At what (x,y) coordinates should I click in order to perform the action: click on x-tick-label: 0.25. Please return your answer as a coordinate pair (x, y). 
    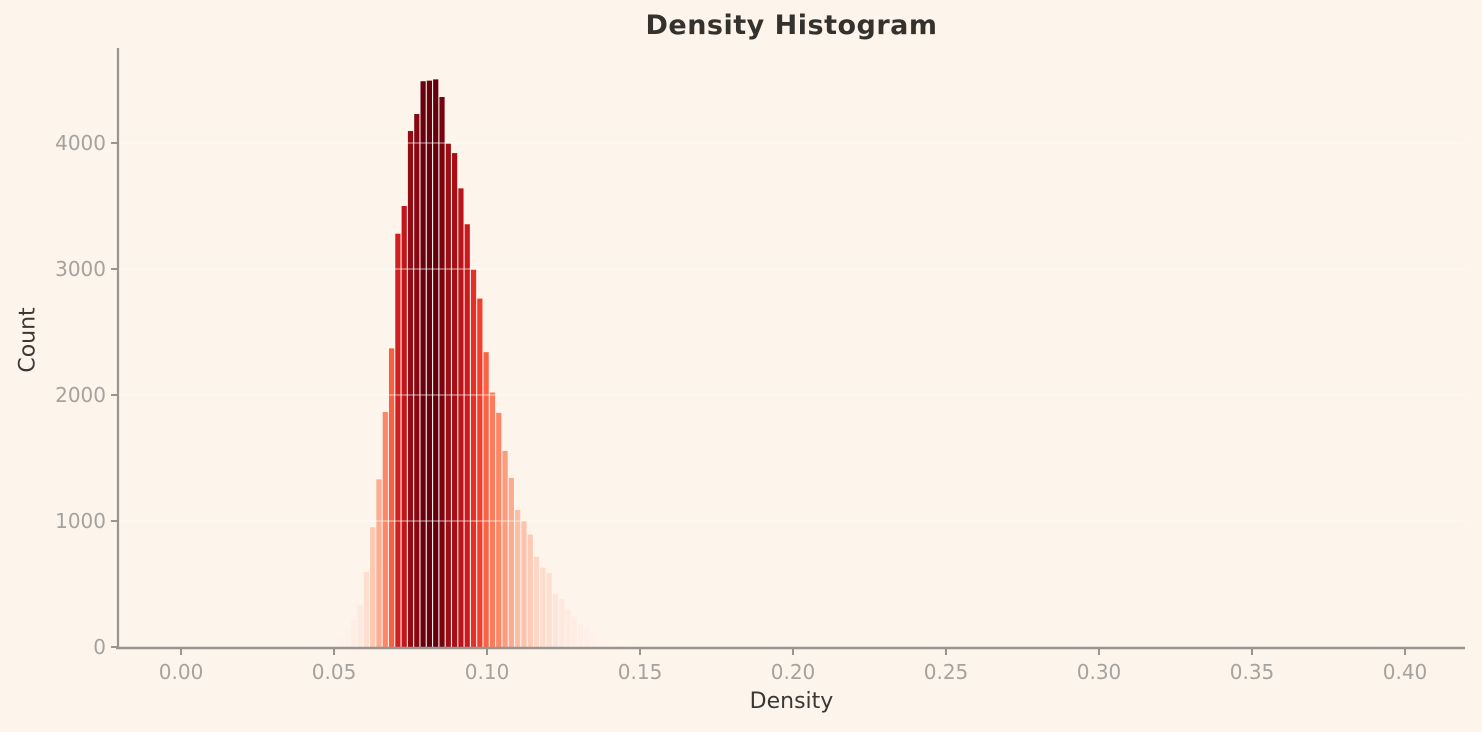
    Looking at the image, I should click on (946, 672).